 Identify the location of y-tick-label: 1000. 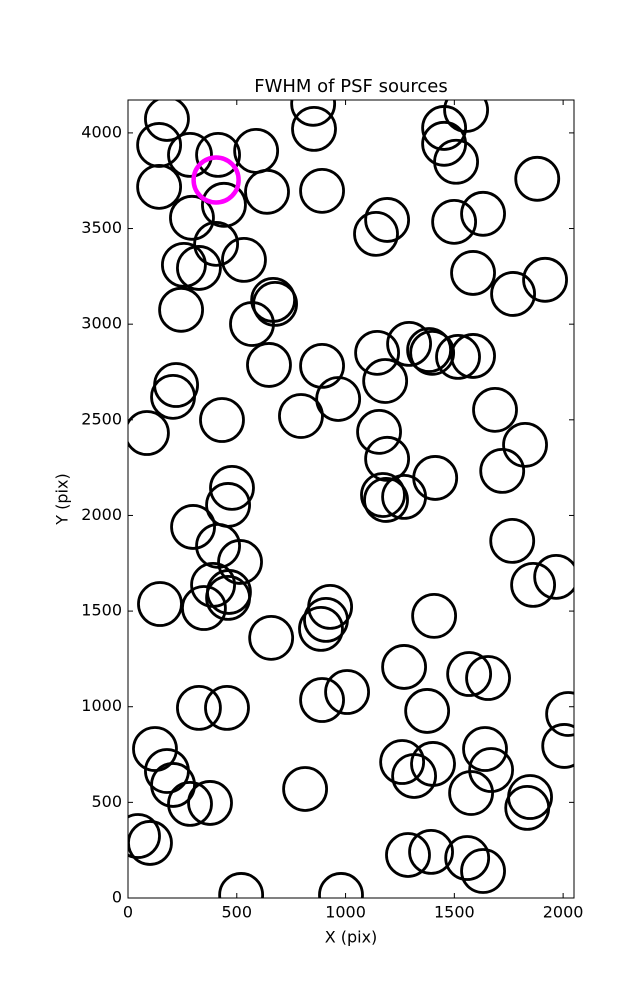
(101, 705).